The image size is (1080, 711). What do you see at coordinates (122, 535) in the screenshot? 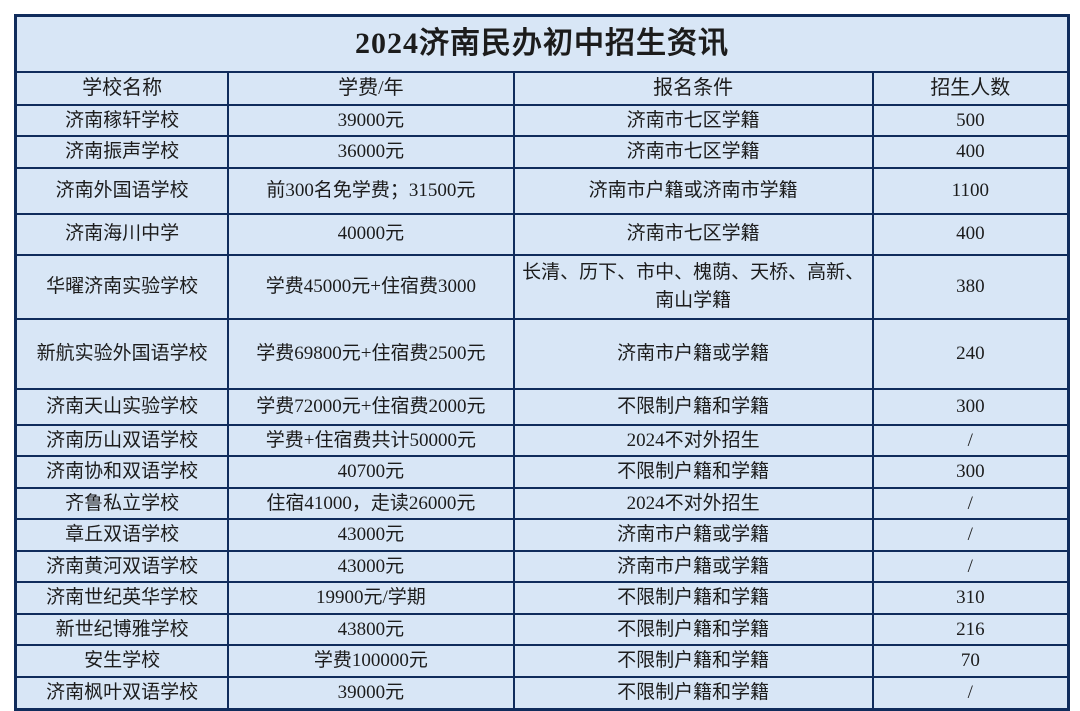
I see `school-name-cell: 章丘双语学校` at bounding box center [122, 535].